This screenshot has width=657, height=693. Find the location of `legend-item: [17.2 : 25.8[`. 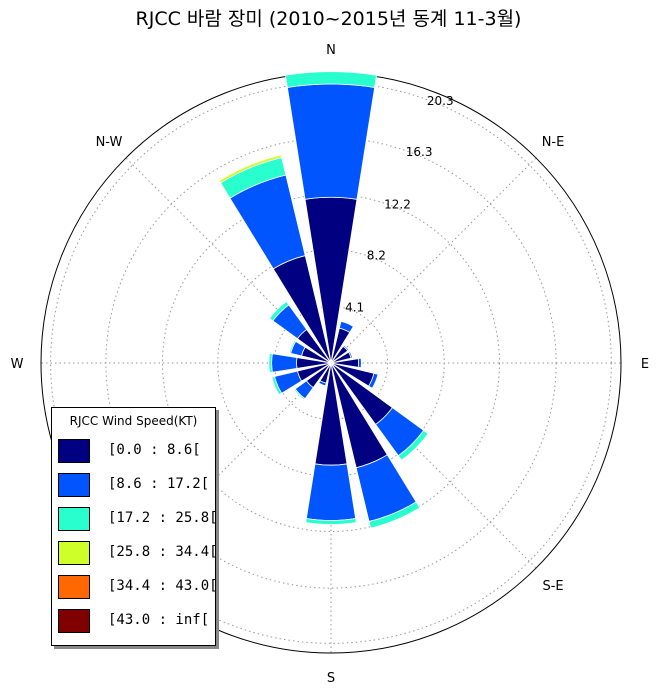

legend-item: [17.2 : 25.8[ is located at coordinates (138, 520).